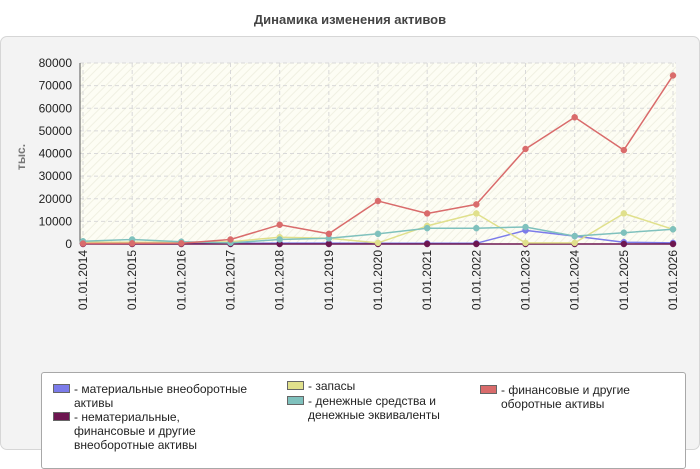 Image resolution: width=700 pixels, height=469 pixels. What do you see at coordinates (231, 280) in the screenshot?
I see `x-tick-label: 01.01.2017` at bounding box center [231, 280].